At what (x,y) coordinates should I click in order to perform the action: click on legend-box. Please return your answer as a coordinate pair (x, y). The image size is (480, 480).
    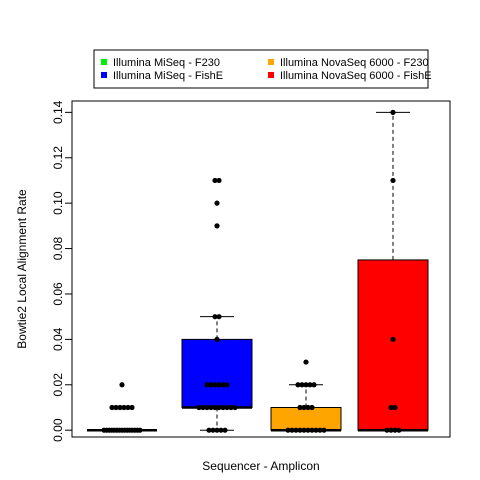
    Looking at the image, I should click on (261, 69).